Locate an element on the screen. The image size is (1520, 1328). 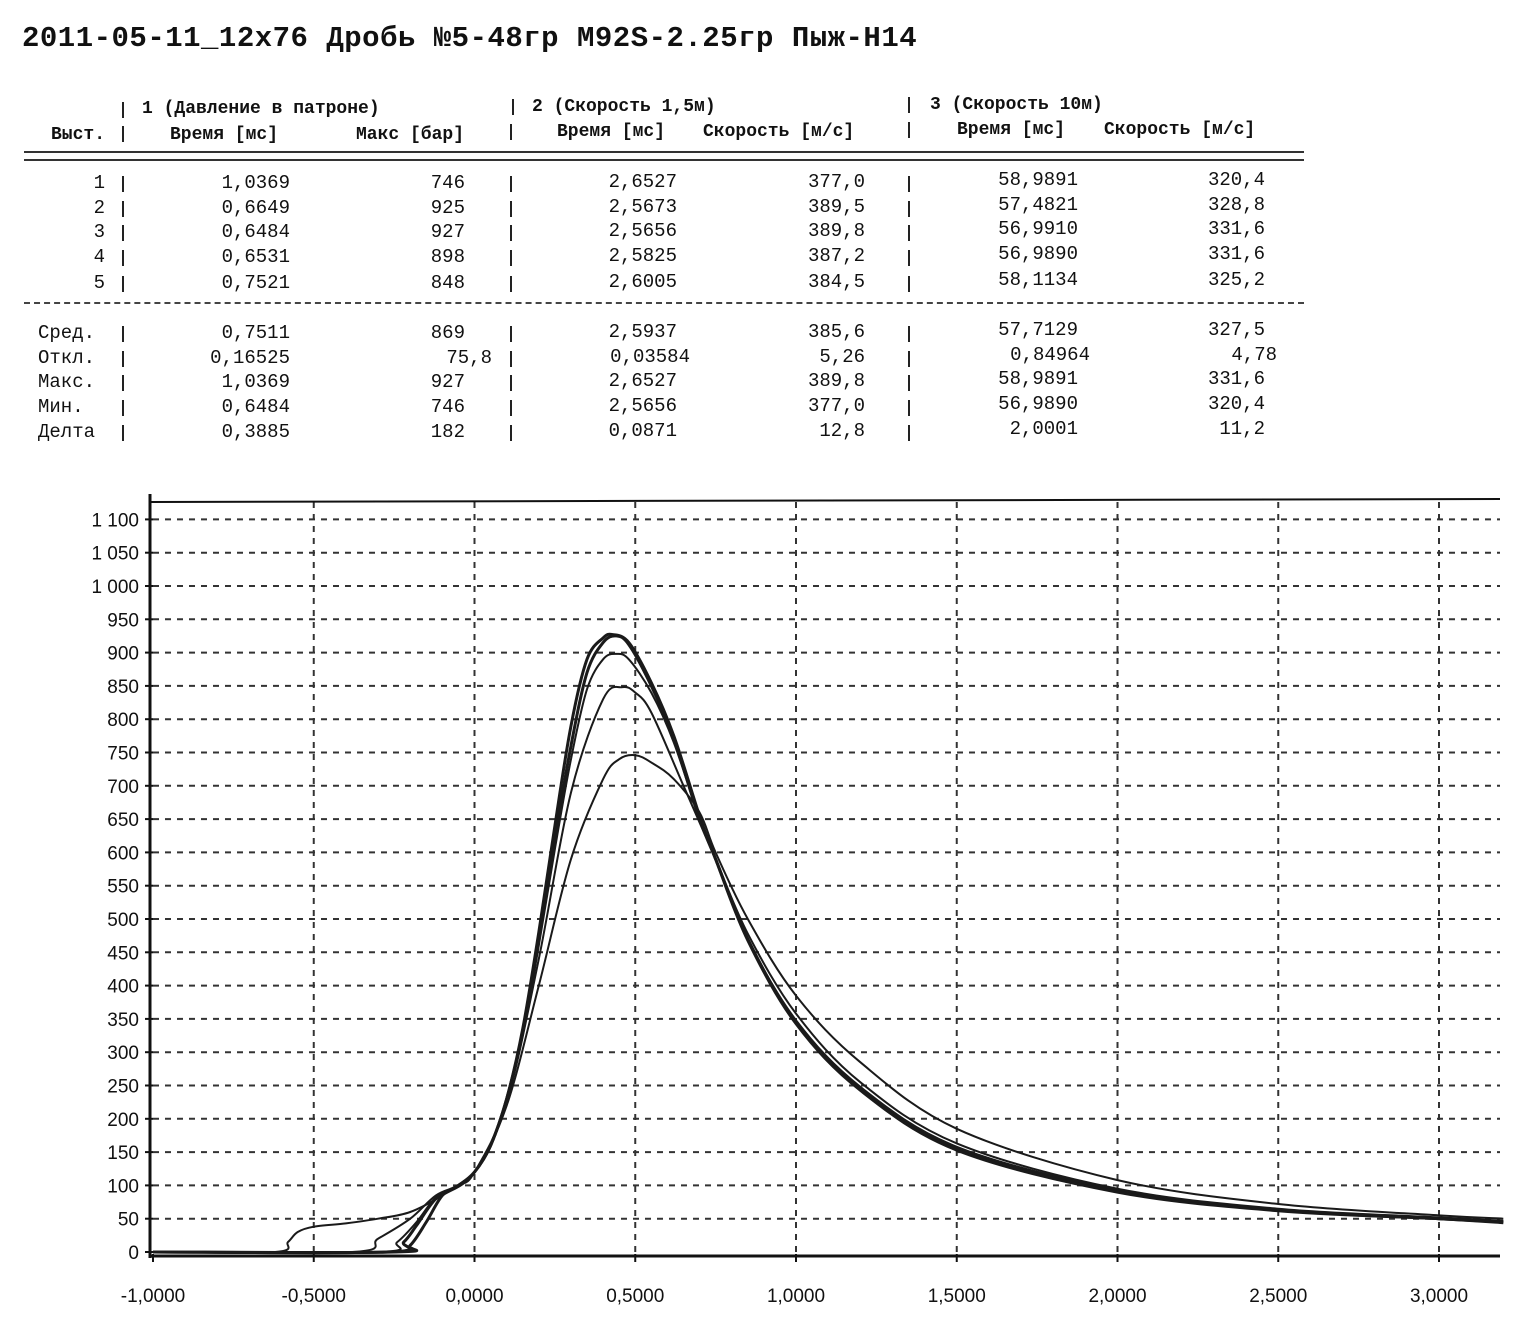
stat-row-cell: 56,9890 is located at coordinates (1038, 404).